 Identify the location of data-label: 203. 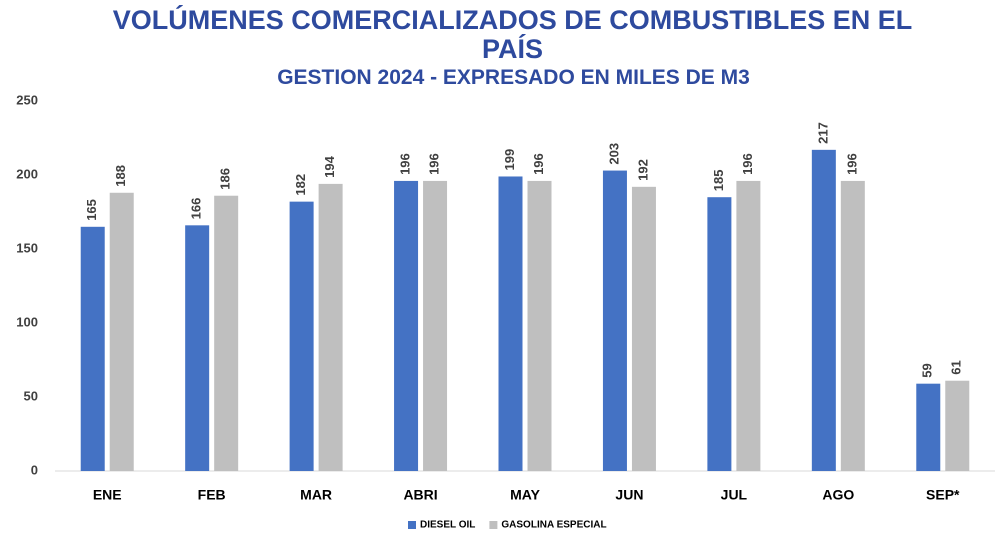
(613, 154).